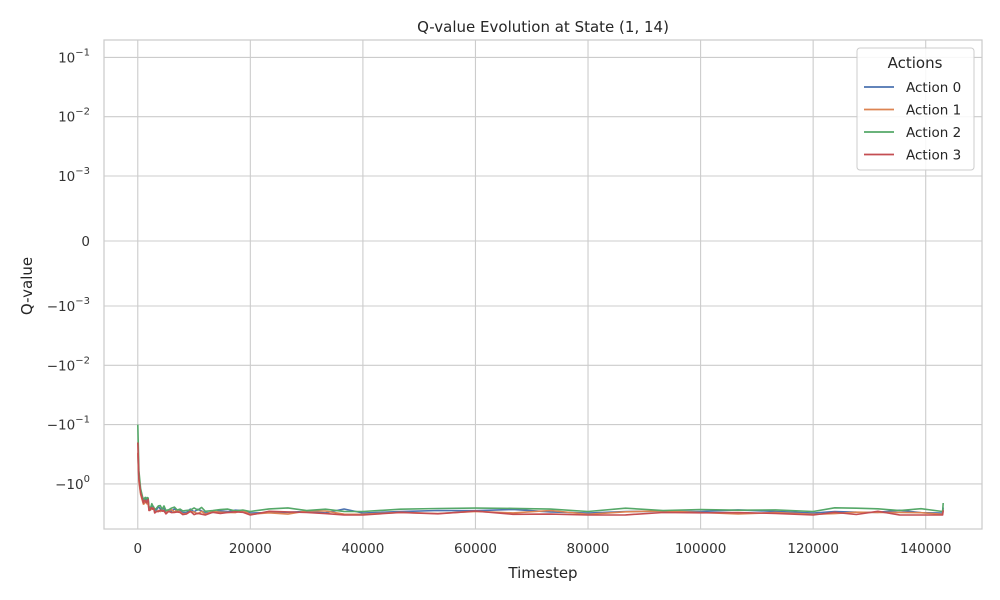 The image size is (1000, 600). What do you see at coordinates (933, 111) in the screenshot?
I see `legend-label: Action 1` at bounding box center [933, 111].